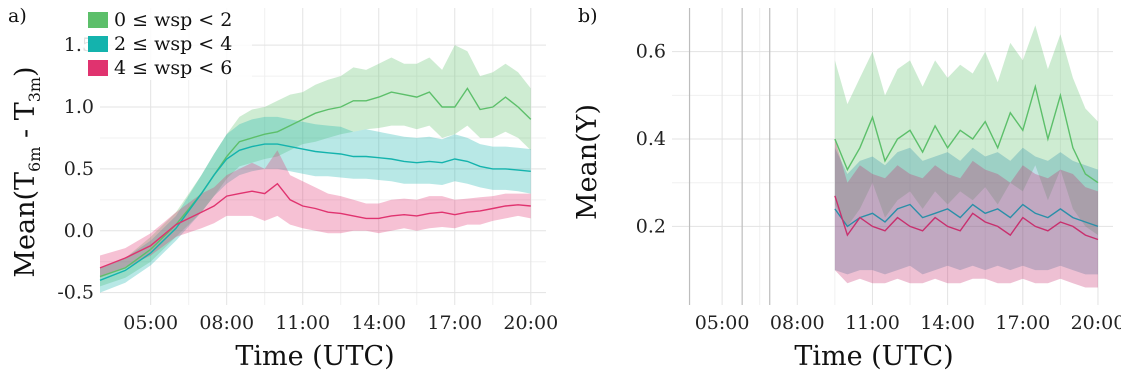 The width and height of the screenshot is (1121, 374). Describe the element at coordinates (98, 68) in the screenshot. I see `legend-swatch-pink` at that location.